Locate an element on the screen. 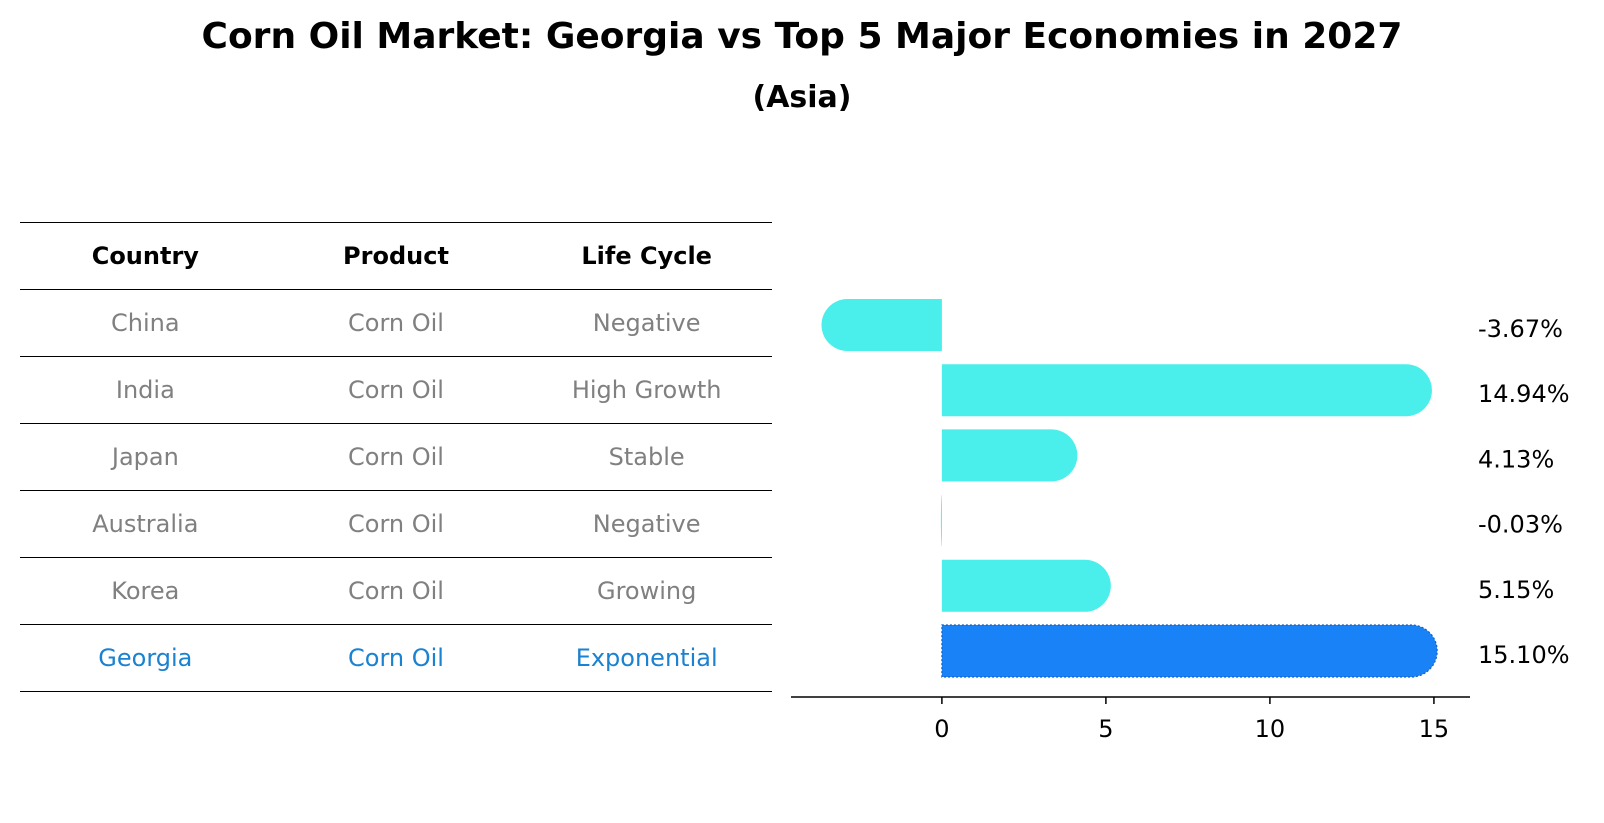 Image resolution: width=1604 pixels, height=823 pixels. bar-japan is located at coordinates (1009, 455).